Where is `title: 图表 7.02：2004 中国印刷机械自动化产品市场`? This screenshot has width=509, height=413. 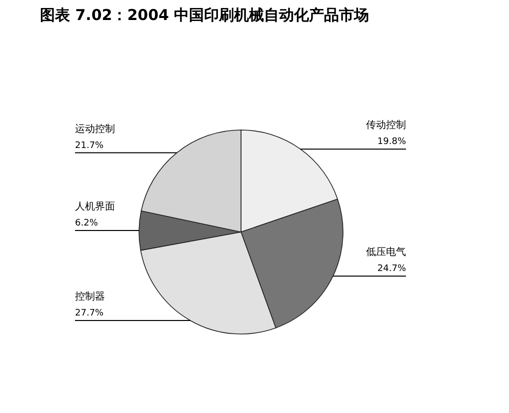 title: 图表 7.02：2004 中国印刷机械自动化产品市场 is located at coordinates (205, 15).